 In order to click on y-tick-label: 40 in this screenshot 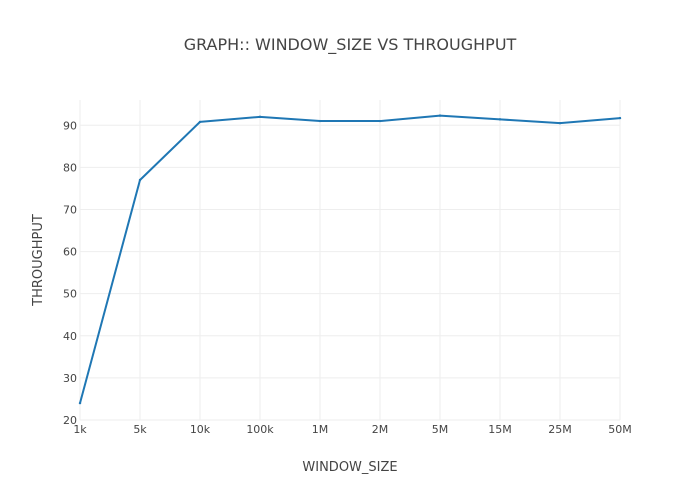, I will do `click(70, 336)`.